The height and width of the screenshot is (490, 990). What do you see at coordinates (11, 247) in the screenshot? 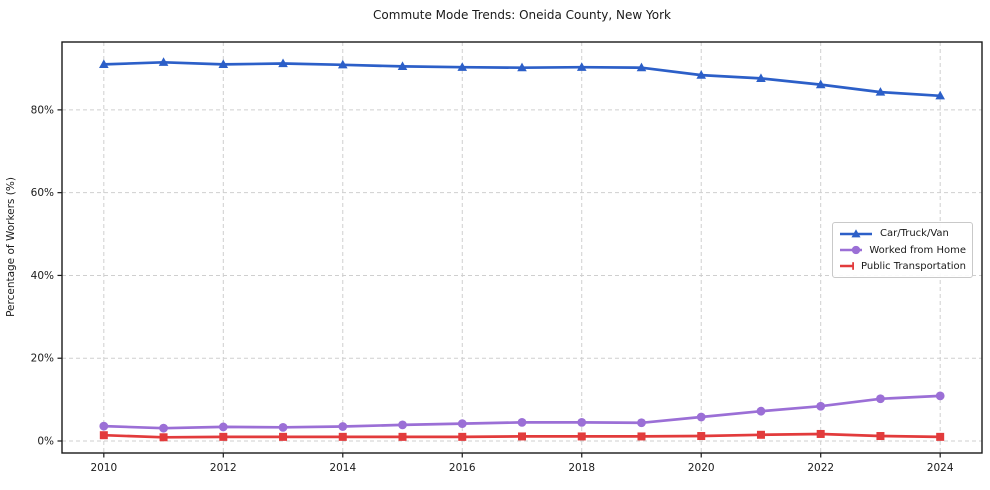
I see `y-axis-label: Percentage of Workers (%)` at bounding box center [11, 247].